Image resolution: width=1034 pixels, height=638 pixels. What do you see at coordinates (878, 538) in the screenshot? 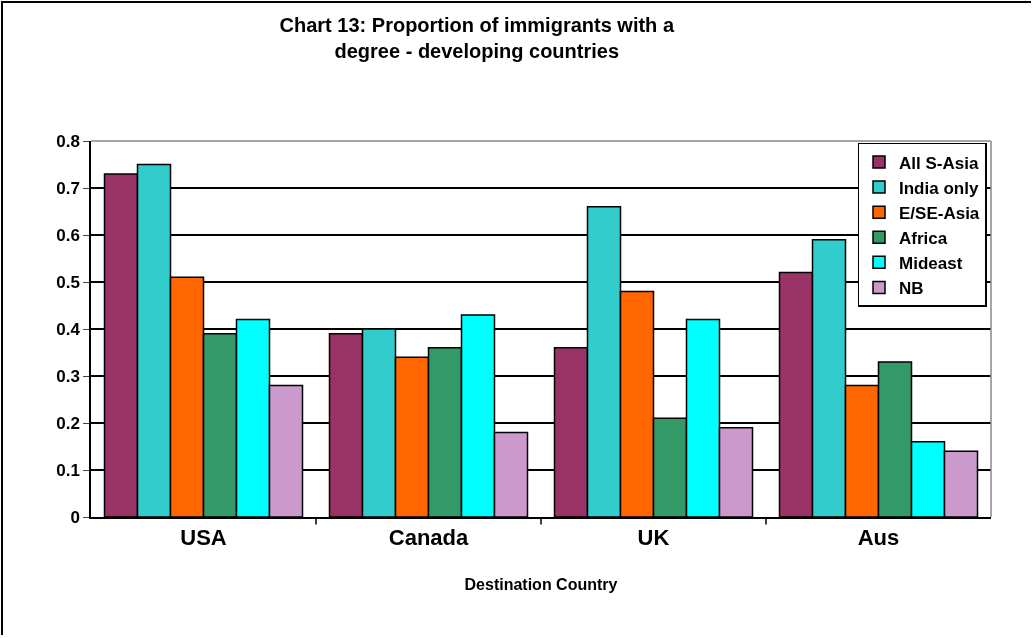
I see `x-tick-label: Aus` at bounding box center [878, 538].